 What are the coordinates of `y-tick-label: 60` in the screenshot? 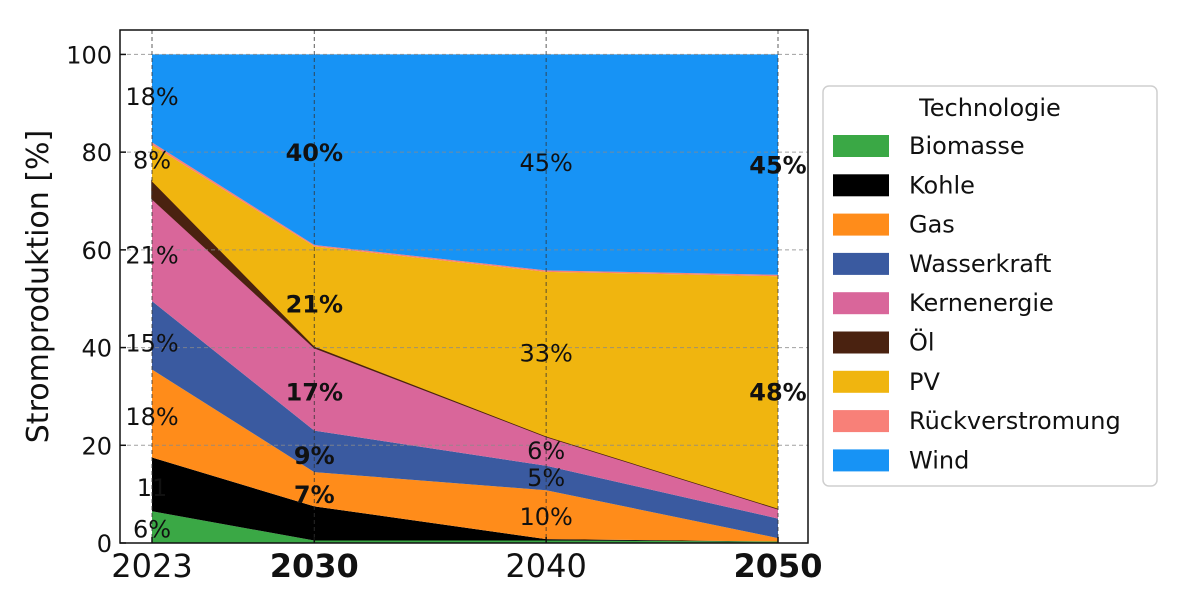 It's located at (96, 251).